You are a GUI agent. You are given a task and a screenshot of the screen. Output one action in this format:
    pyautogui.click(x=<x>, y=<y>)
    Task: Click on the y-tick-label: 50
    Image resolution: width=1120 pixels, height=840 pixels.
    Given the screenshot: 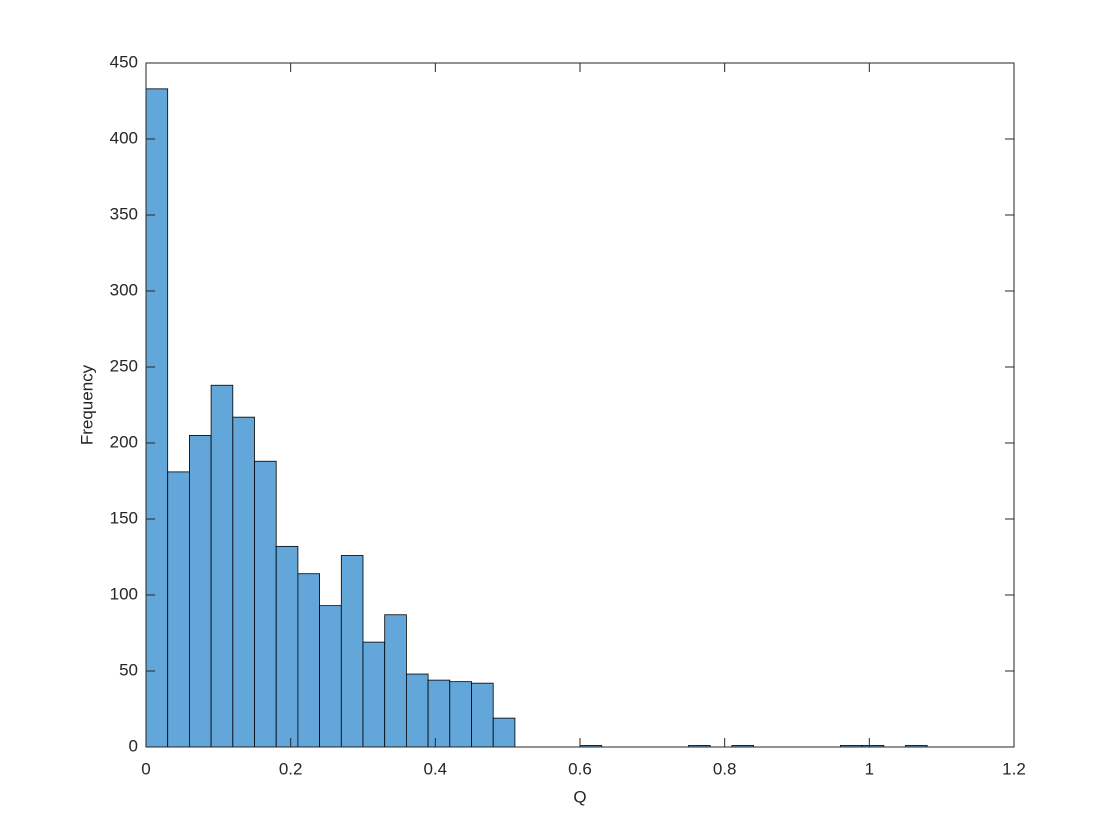 What is the action you would take?
    pyautogui.click(x=128, y=669)
    